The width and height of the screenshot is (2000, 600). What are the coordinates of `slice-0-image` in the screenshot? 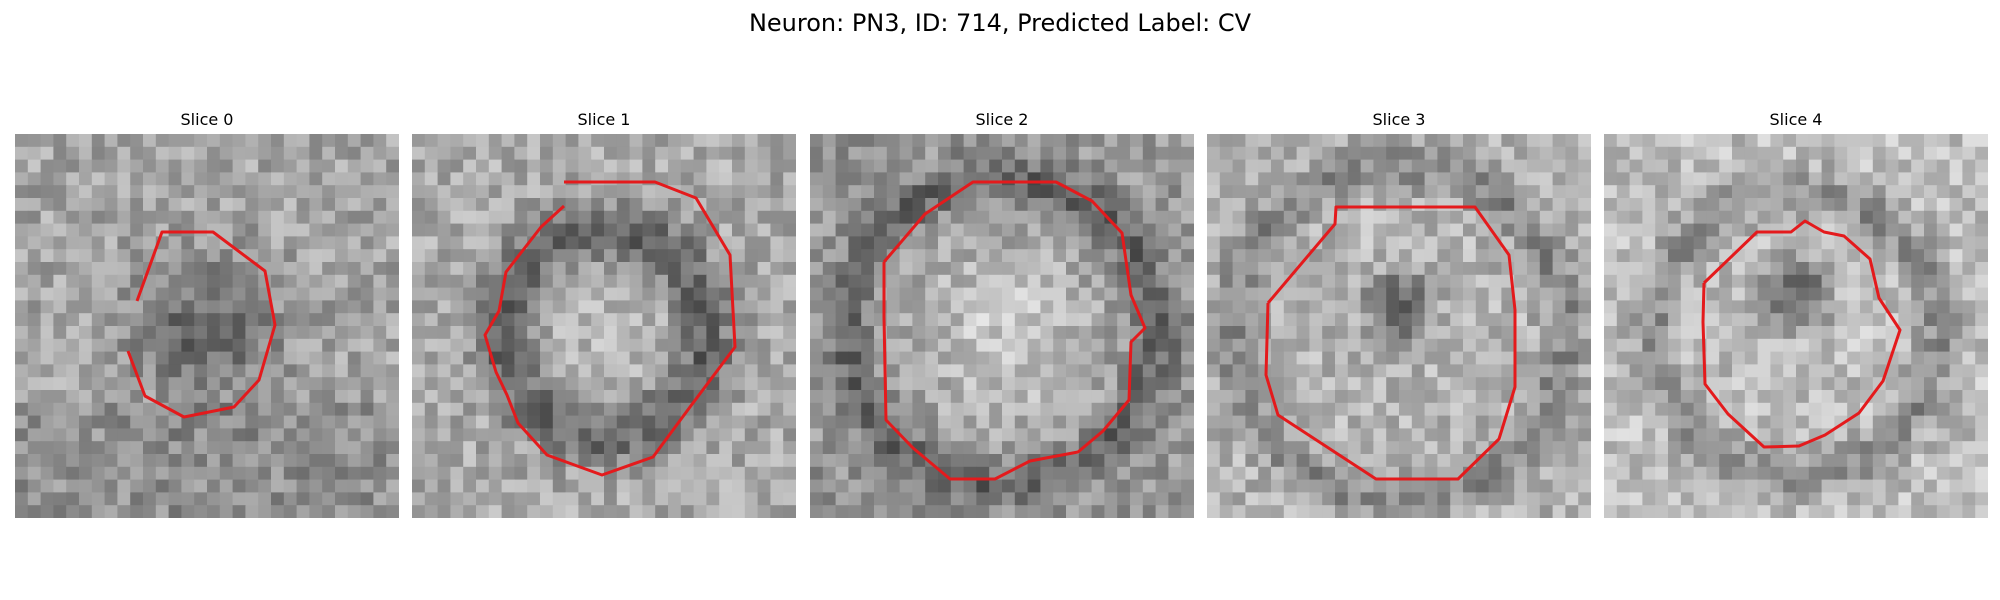 It's located at (207, 326).